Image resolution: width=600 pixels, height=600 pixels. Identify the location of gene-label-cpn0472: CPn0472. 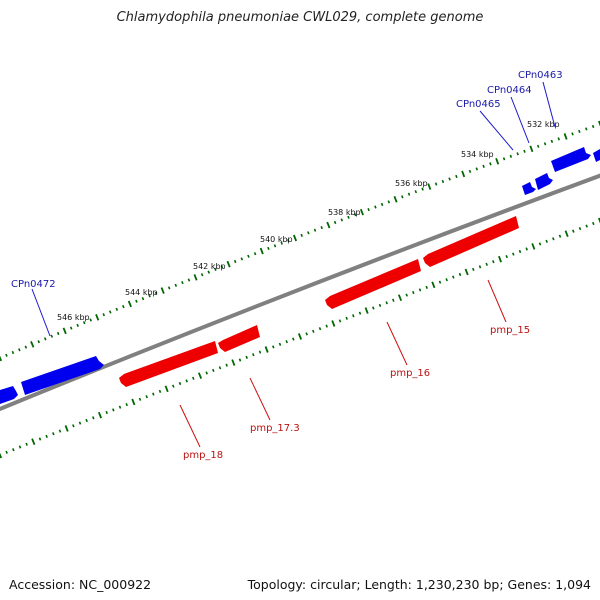
(33, 284).